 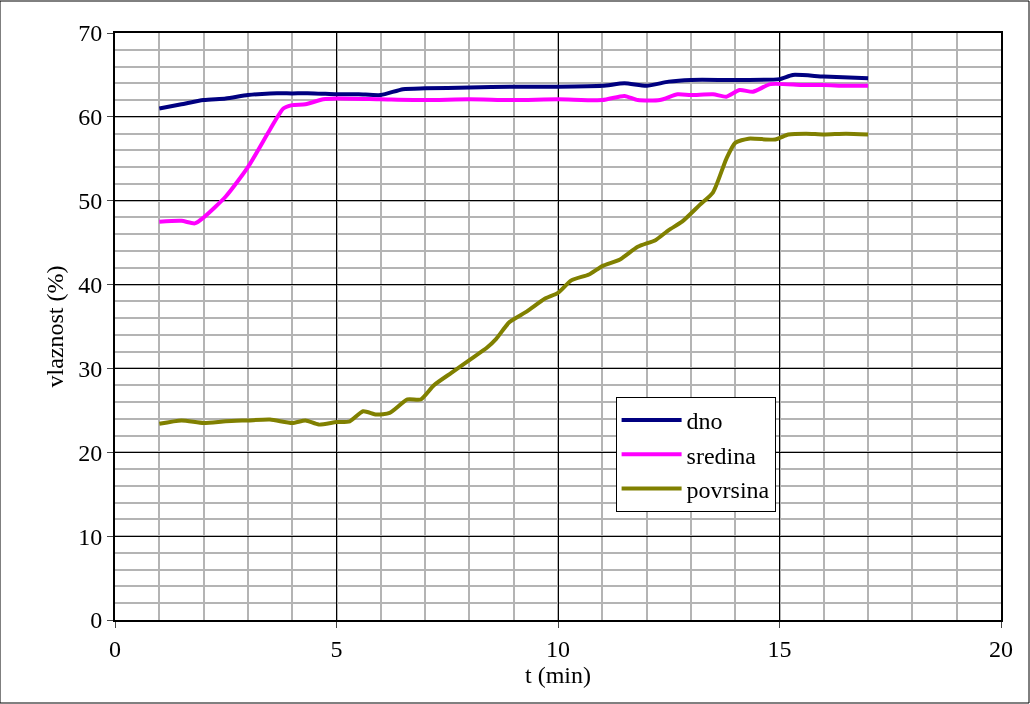 I want to click on y-tick-label: 30, so click(x=90, y=368).